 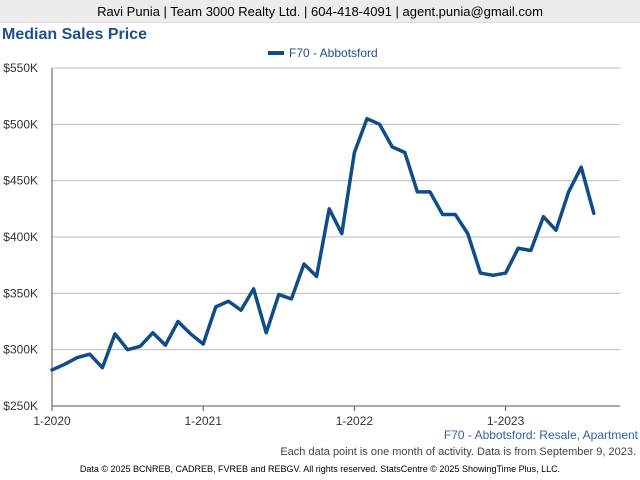 What do you see at coordinates (506, 421) in the screenshot?
I see `x-tick-label: 1-2023` at bounding box center [506, 421].